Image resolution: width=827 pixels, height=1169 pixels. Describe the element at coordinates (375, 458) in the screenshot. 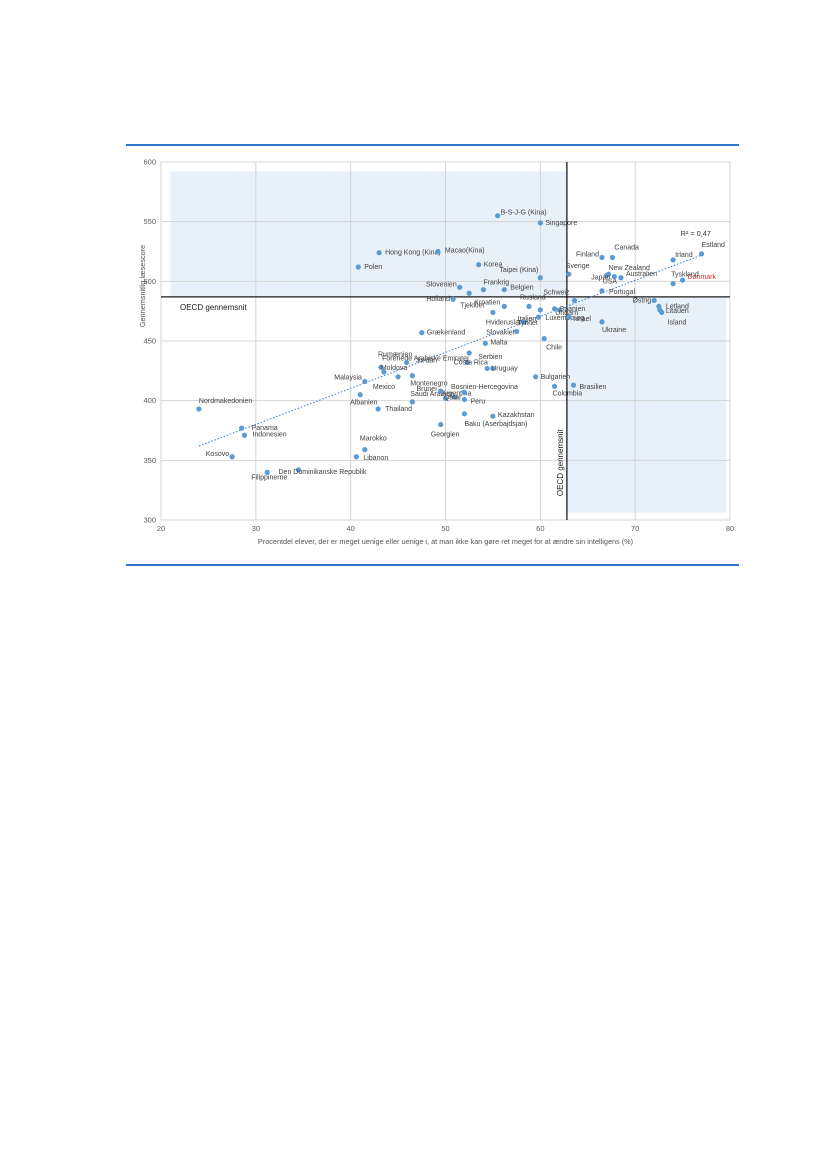

I see `point-label: Libanon` at that location.